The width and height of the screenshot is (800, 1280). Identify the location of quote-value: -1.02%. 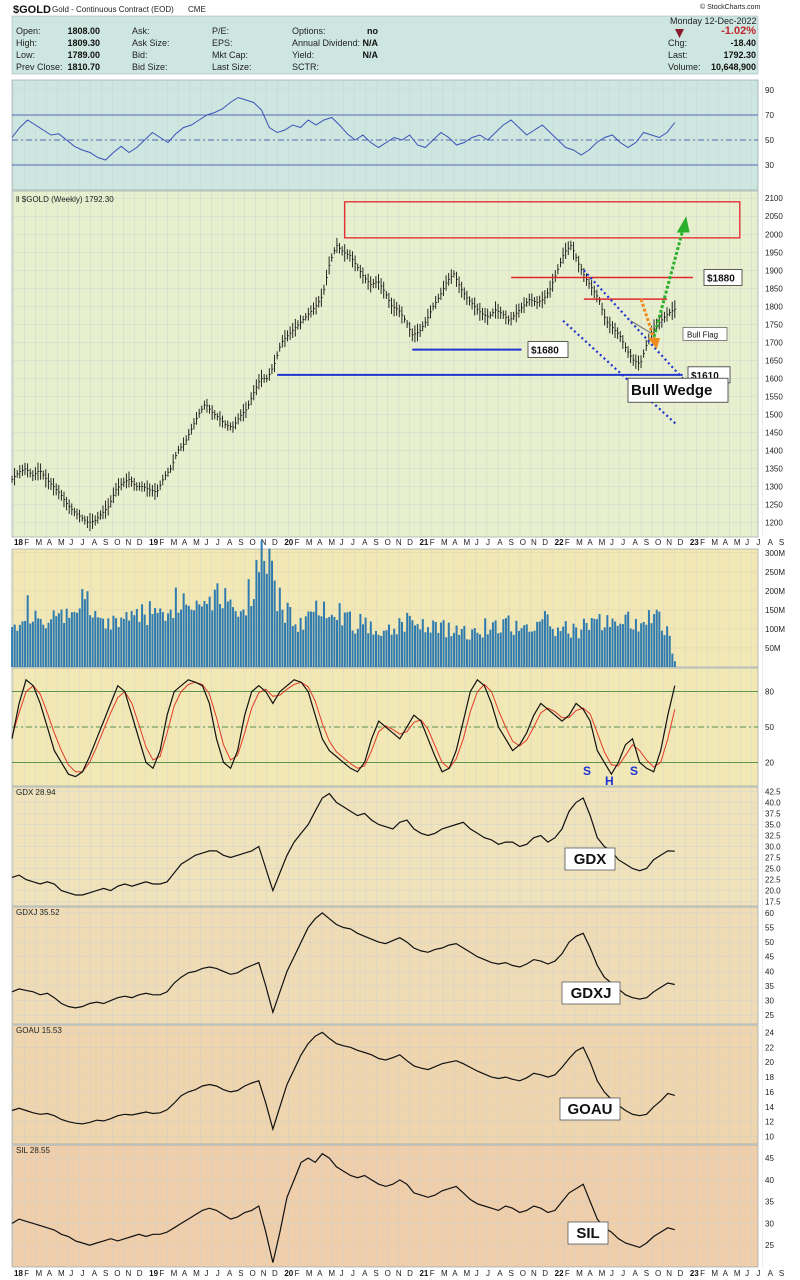
(738, 31).